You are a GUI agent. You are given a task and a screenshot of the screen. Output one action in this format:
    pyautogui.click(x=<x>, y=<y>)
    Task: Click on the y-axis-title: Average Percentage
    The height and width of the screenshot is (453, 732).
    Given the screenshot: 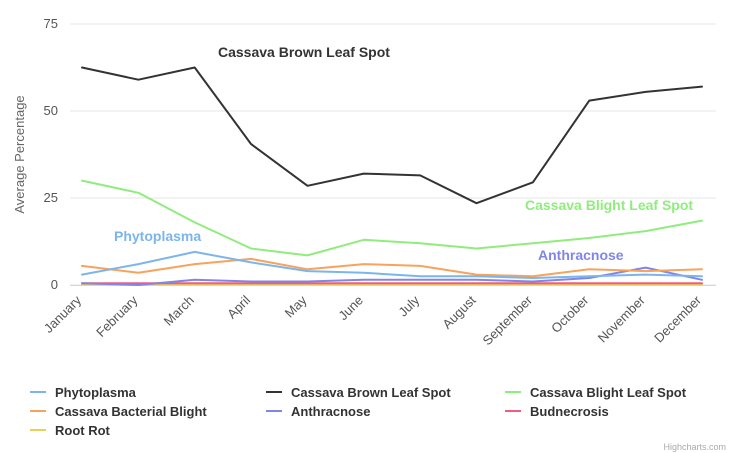 What is the action you would take?
    pyautogui.click(x=19, y=154)
    